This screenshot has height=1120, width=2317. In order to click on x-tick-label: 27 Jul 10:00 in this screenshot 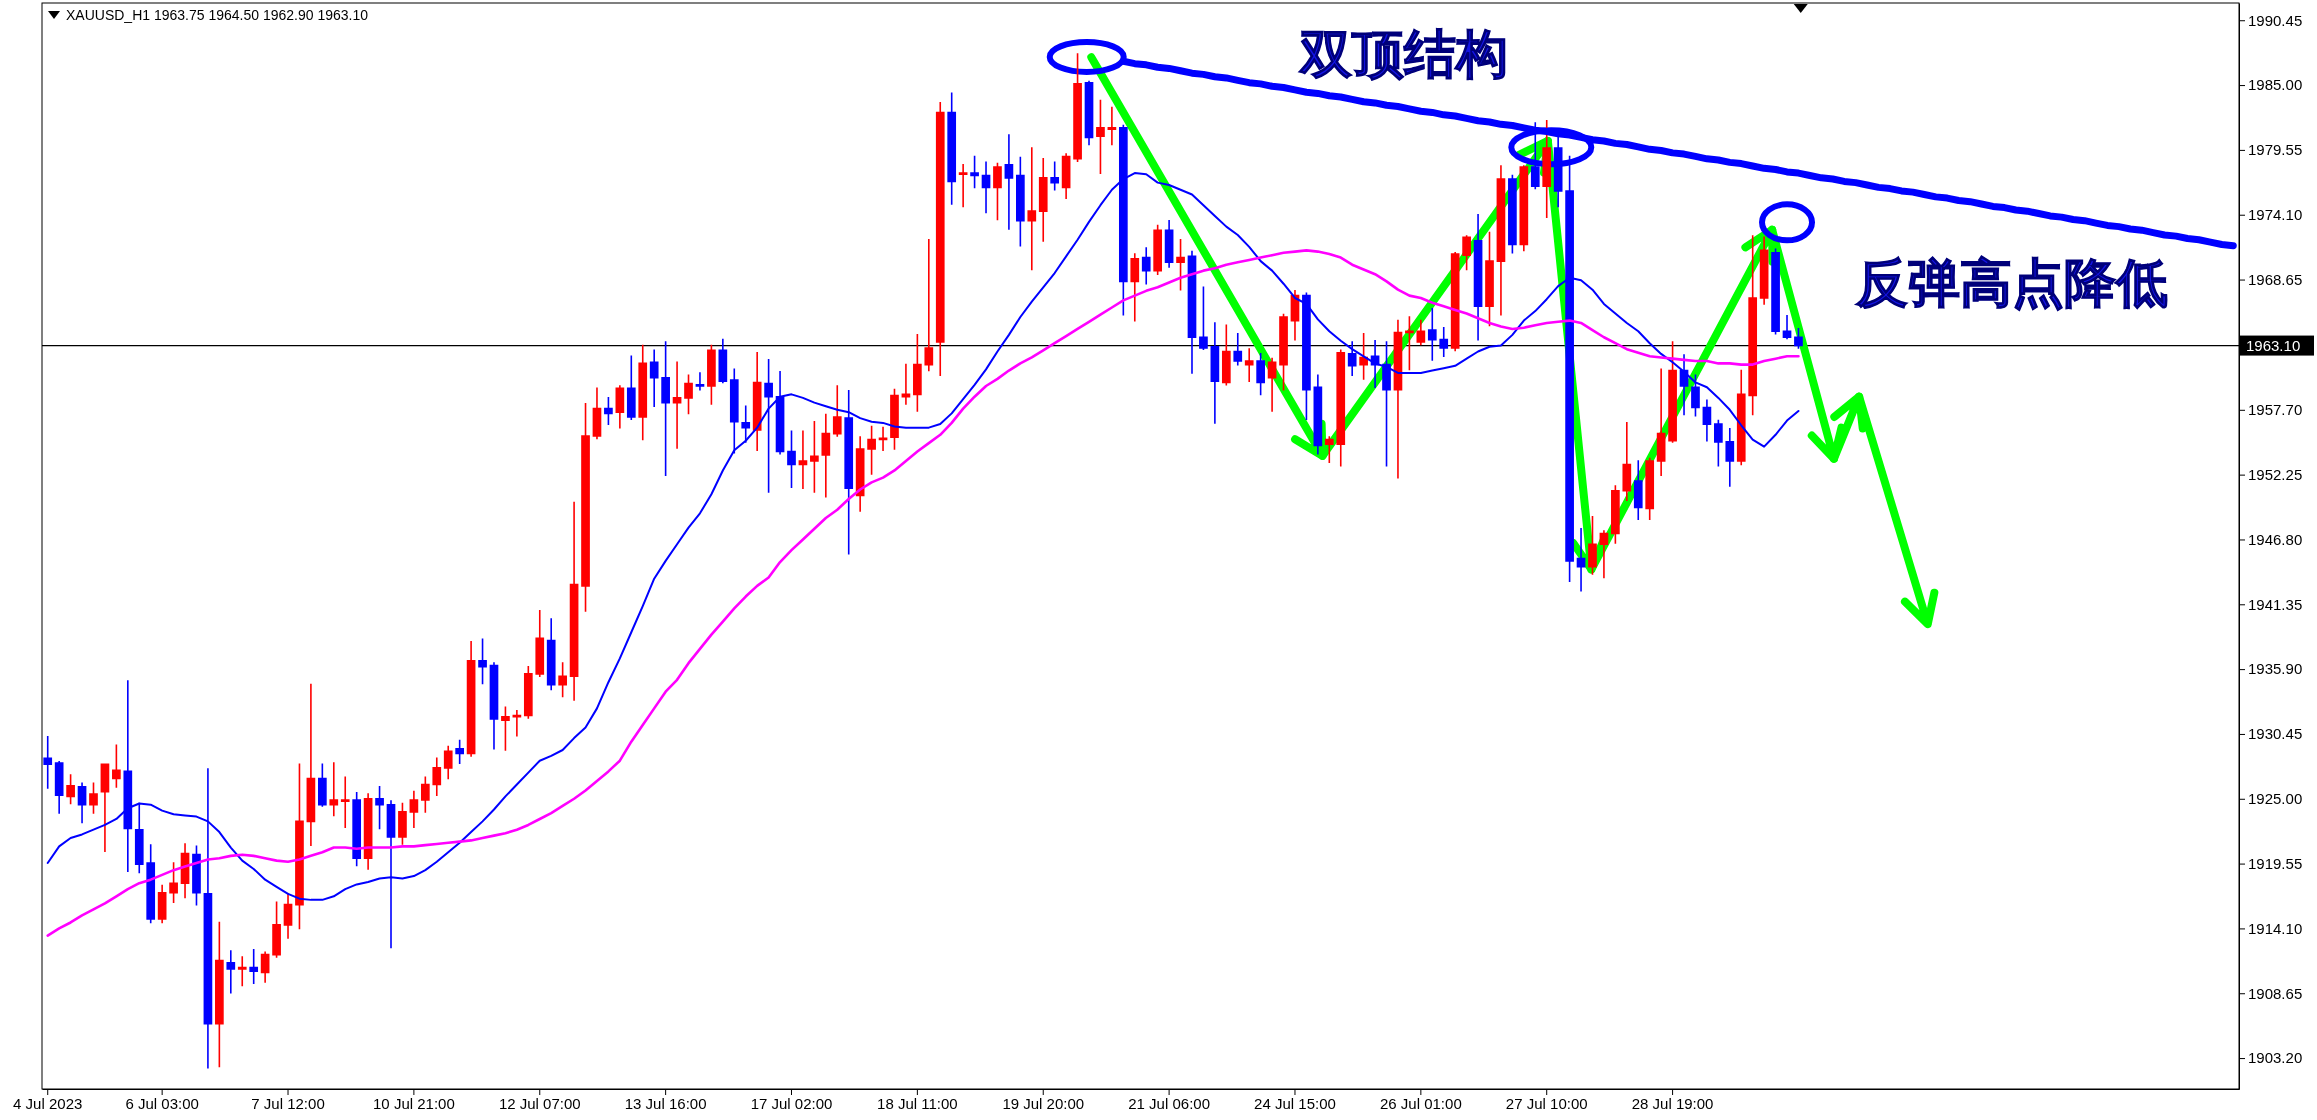, I will do `click(1546, 1103)`.